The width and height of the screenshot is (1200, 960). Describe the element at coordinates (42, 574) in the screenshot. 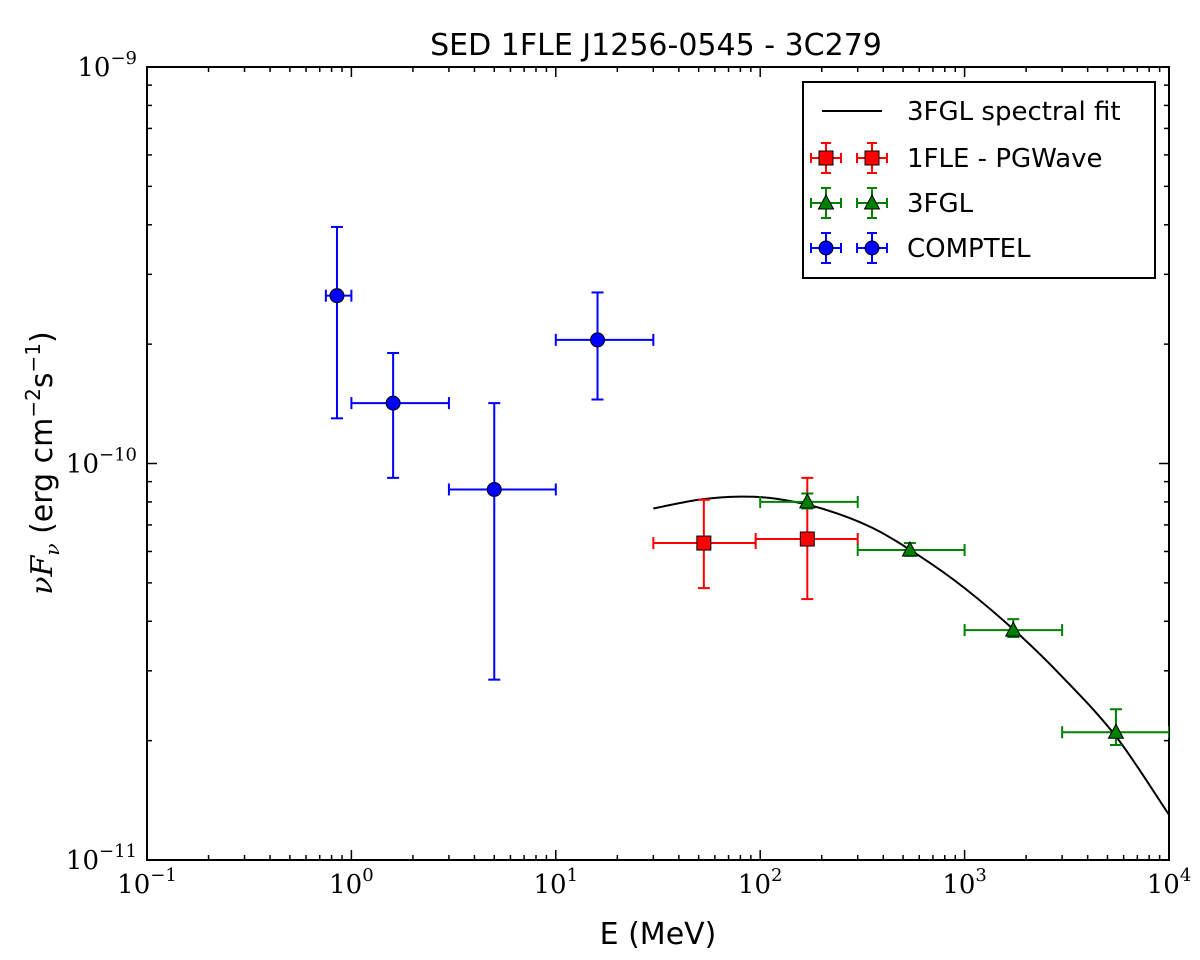

I see `y-label-symbol: νF` at that location.